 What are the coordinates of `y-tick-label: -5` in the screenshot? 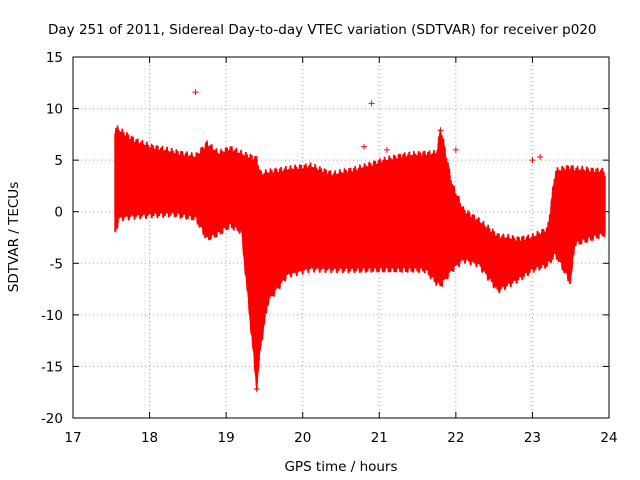 It's located at (56, 264).